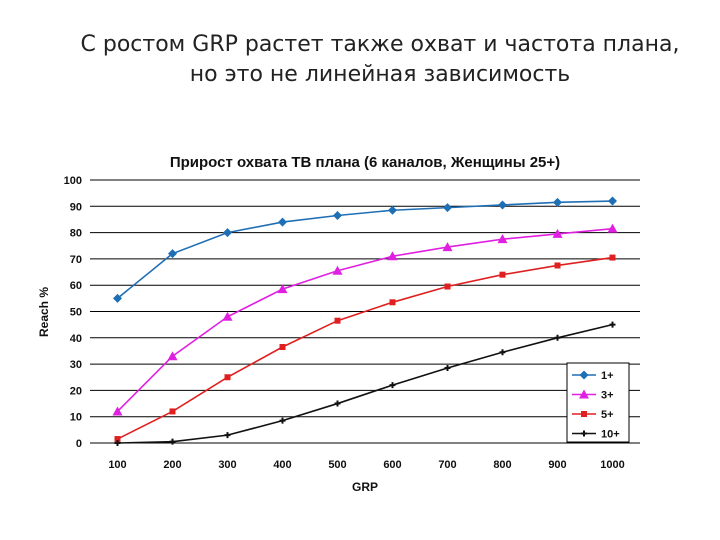 Image resolution: width=720 pixels, height=540 pixels. What do you see at coordinates (76, 207) in the screenshot?
I see `y-tick-label: 90` at bounding box center [76, 207].